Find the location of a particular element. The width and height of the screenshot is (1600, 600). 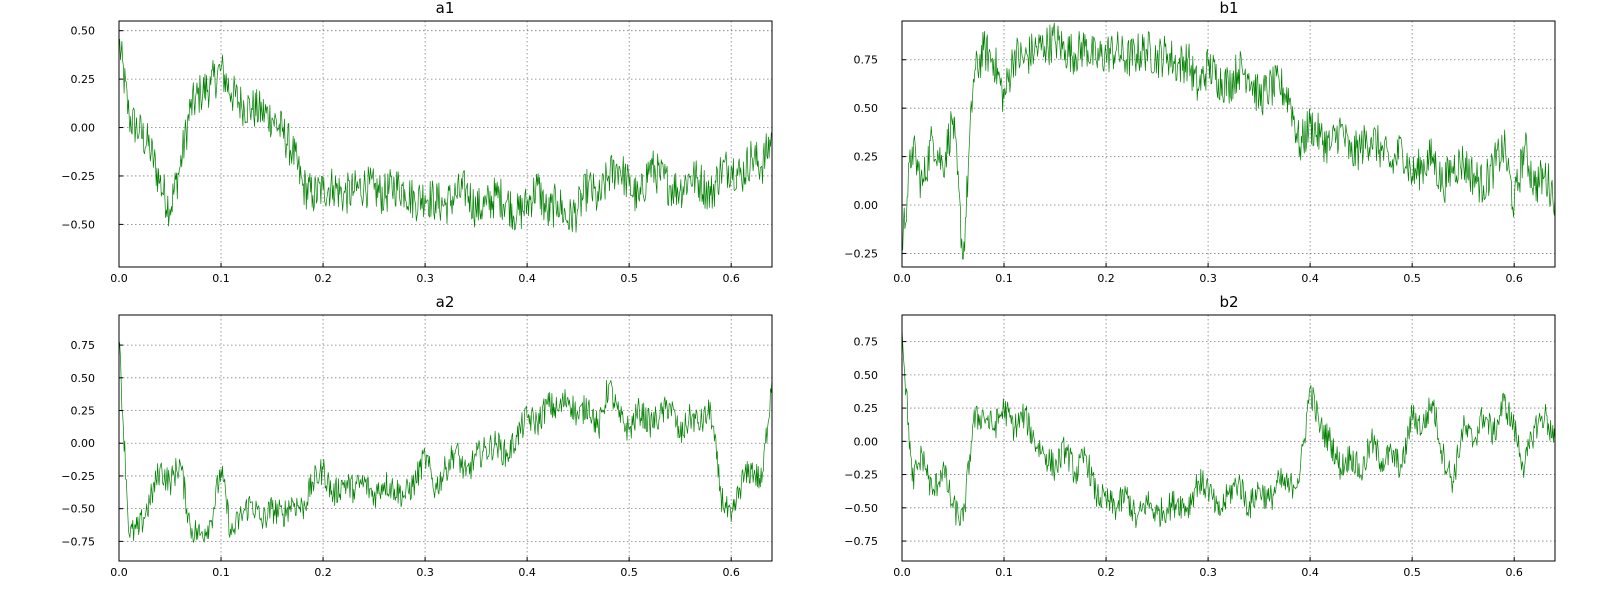

panel-title-b2: b2 is located at coordinates (1228, 302).